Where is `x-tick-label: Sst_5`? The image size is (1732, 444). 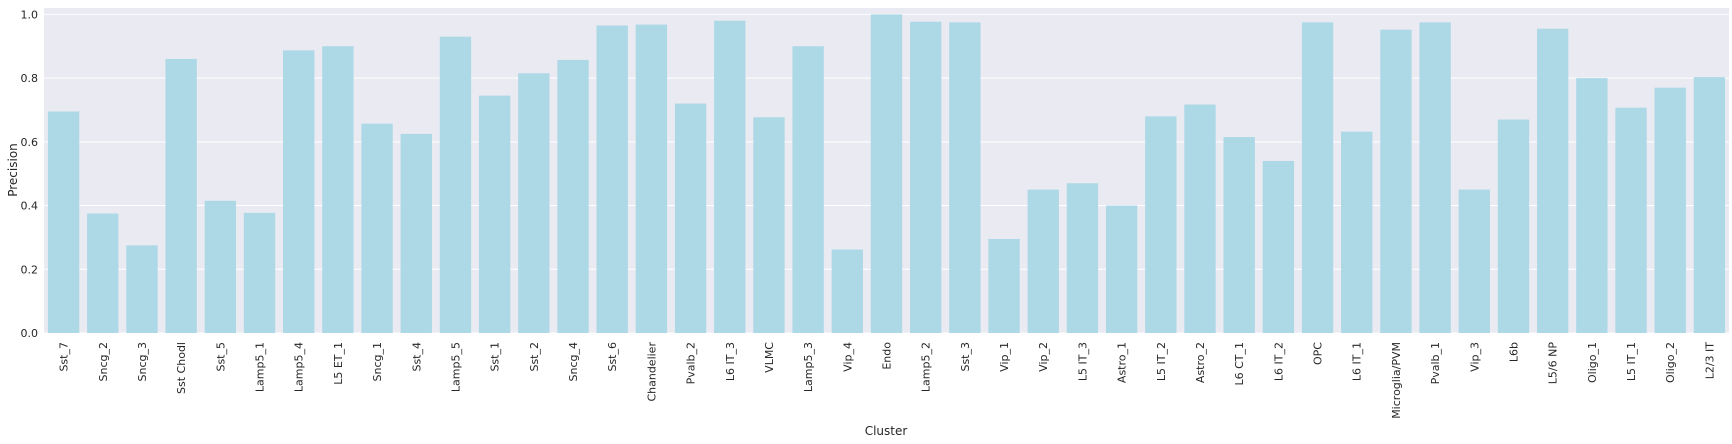
x-tick-label: Sst_5 is located at coordinates (220, 357).